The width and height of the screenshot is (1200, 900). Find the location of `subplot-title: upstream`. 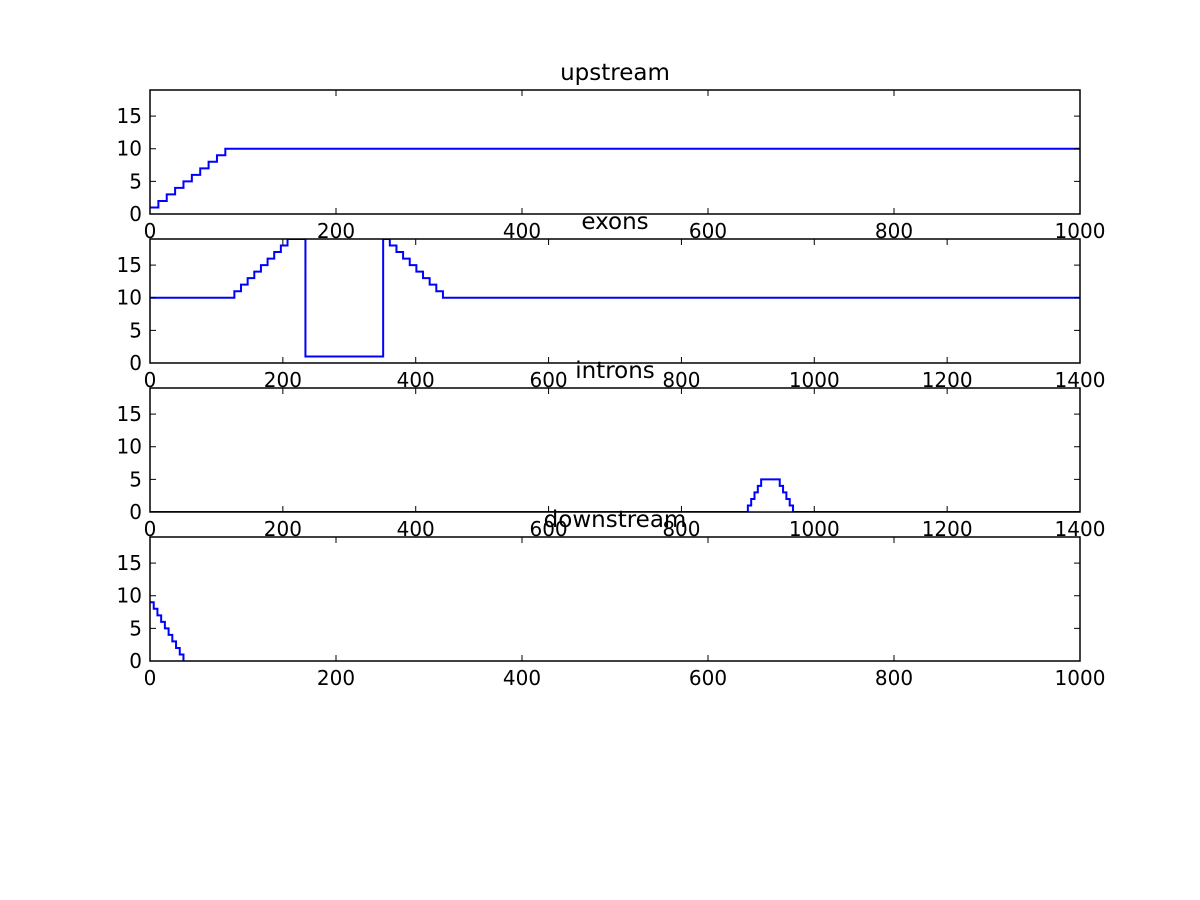

subplot-title: upstream is located at coordinates (615, 73).